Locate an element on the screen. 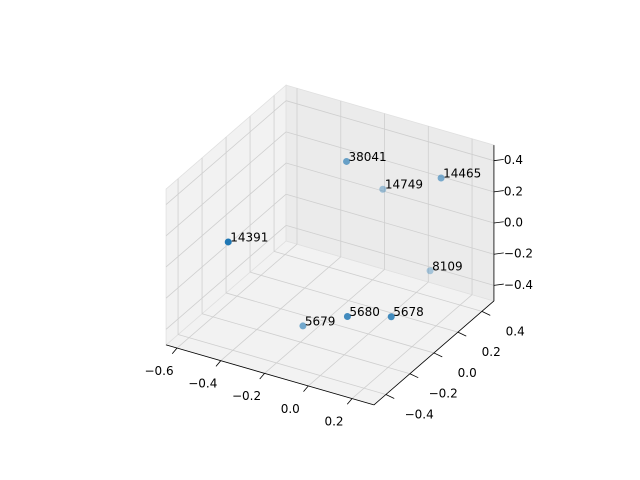  x-tick-label: −0.2 is located at coordinates (246, 396).